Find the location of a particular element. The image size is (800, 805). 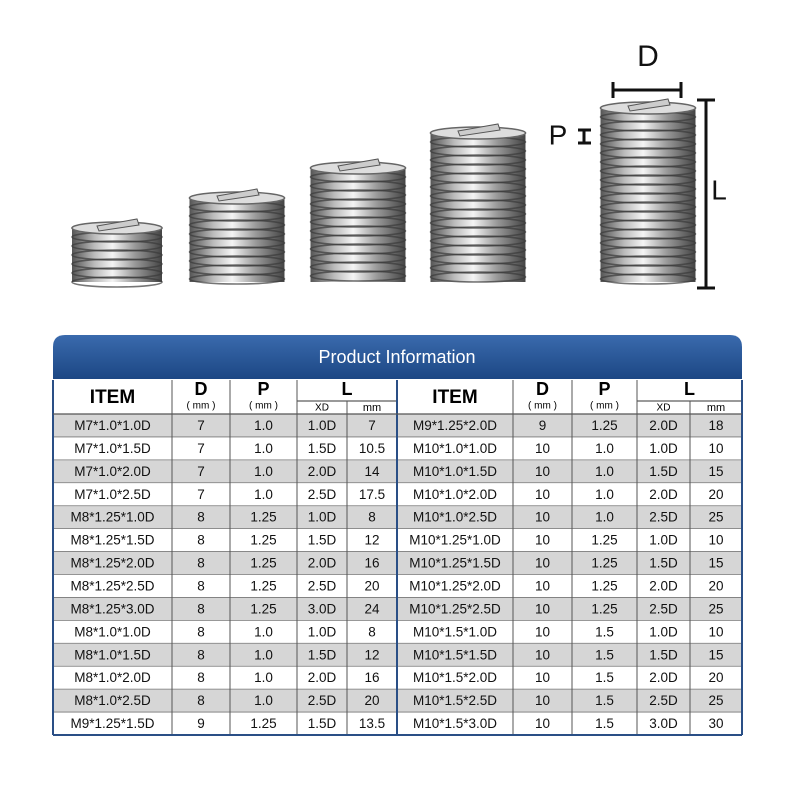

cell: M10*1.0*1.0D is located at coordinates (455, 448).